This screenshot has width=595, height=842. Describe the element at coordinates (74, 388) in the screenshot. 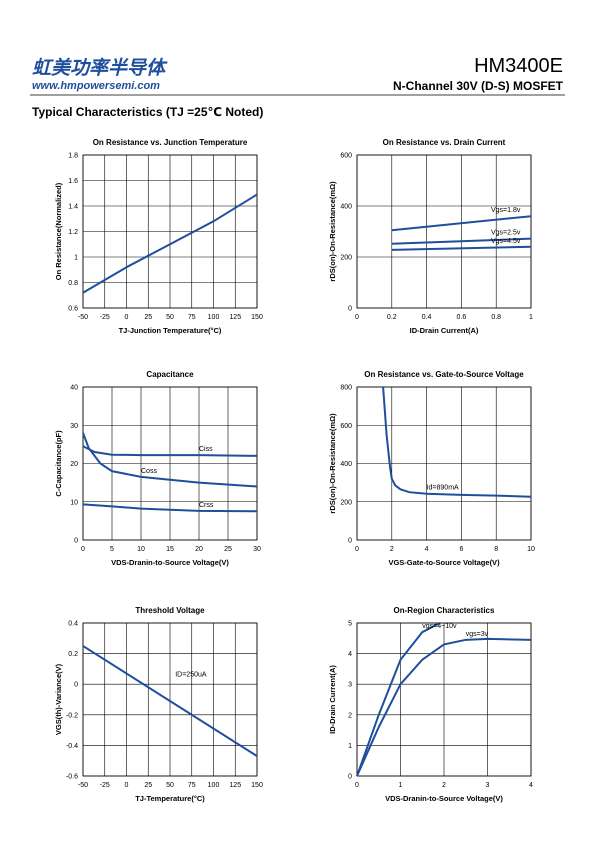

I see `y-tick-label: 40` at that location.